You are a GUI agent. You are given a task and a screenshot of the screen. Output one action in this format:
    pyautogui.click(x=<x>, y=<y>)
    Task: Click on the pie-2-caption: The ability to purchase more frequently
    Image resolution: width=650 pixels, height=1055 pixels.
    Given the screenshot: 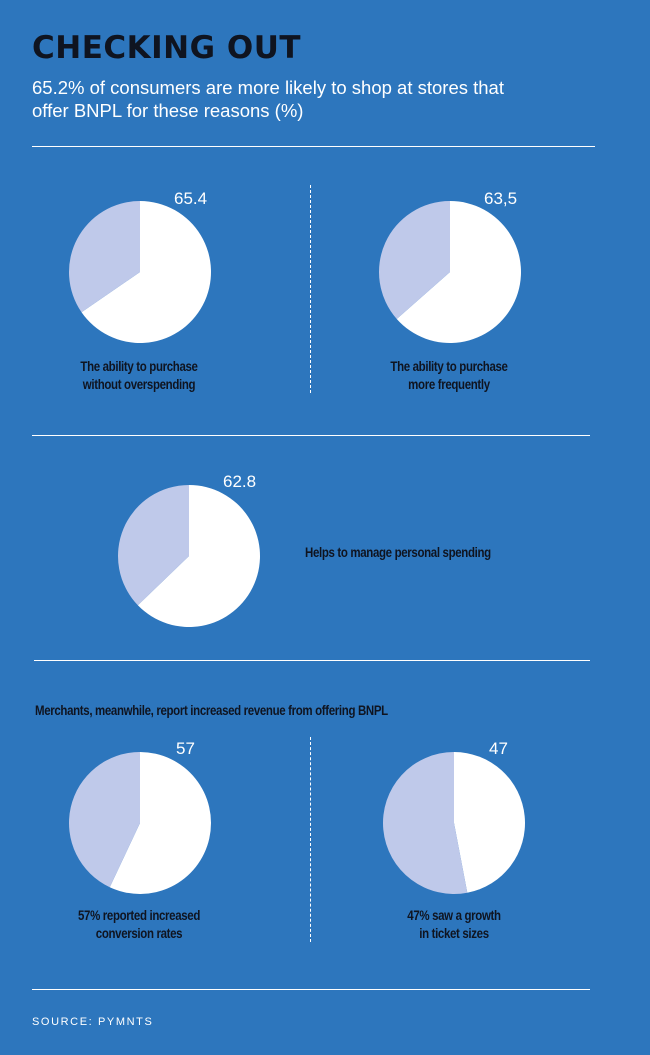 What is the action you would take?
    pyautogui.click(x=449, y=376)
    